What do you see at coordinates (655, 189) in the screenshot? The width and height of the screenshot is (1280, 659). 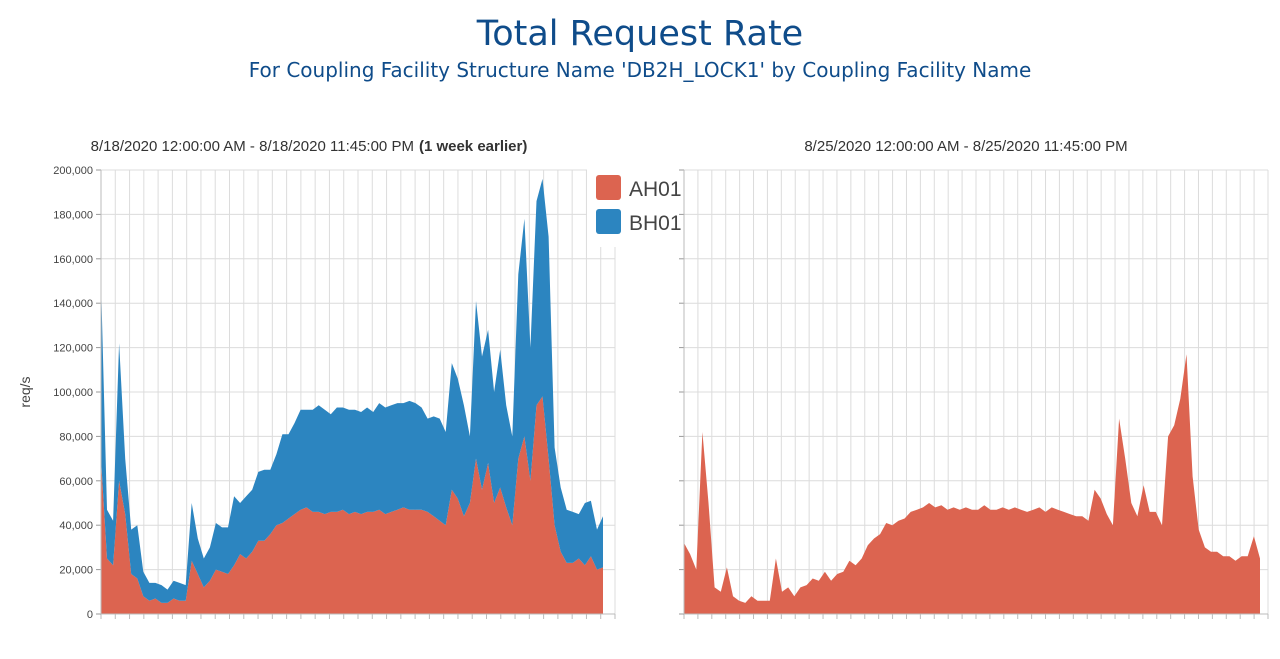 I see `legend-label-ah01: AH01` at bounding box center [655, 189].